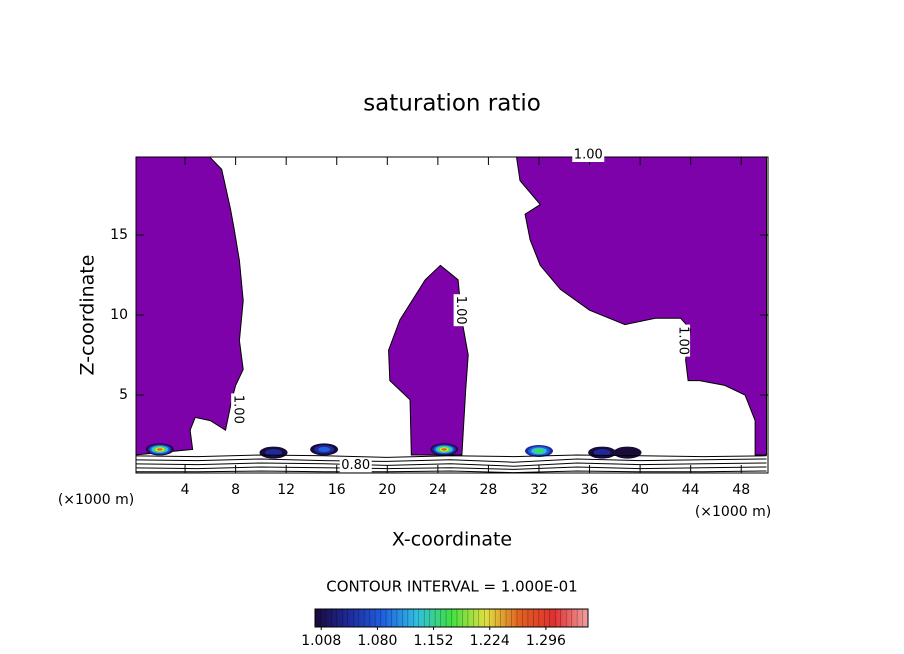 This screenshot has width=904, height=654. What do you see at coordinates (691, 490) in the screenshot?
I see `x-tick-label: 44` at bounding box center [691, 490].